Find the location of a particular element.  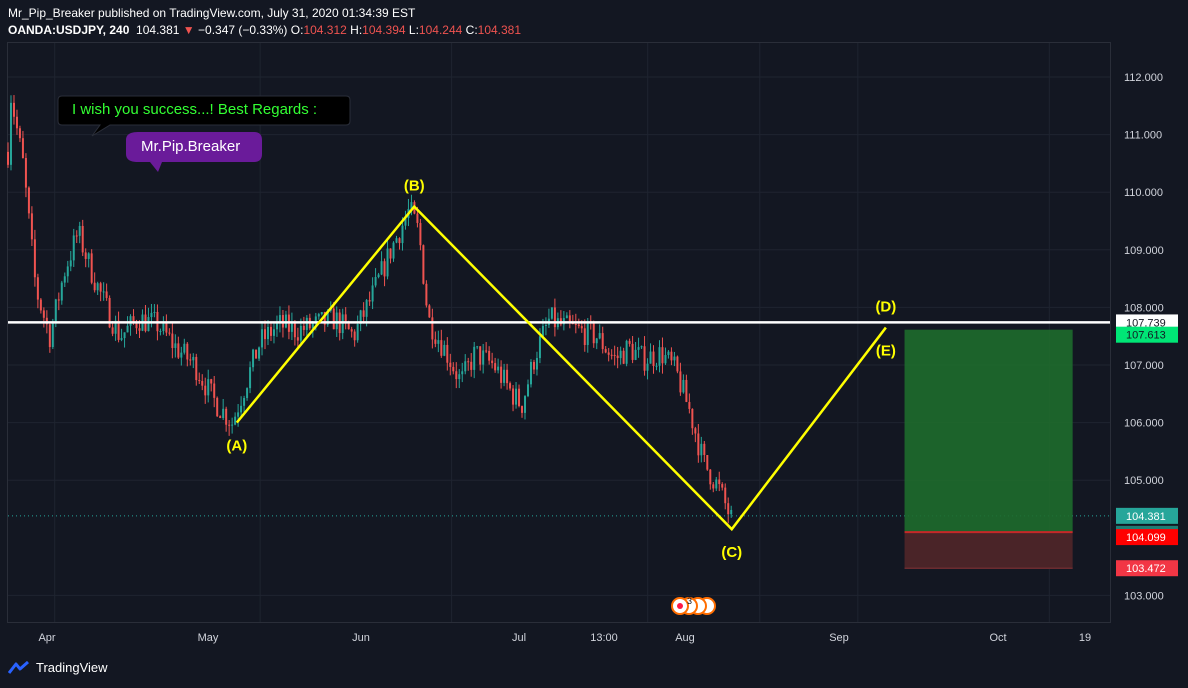

x-tick-label: Apr is located at coordinates (46, 638).